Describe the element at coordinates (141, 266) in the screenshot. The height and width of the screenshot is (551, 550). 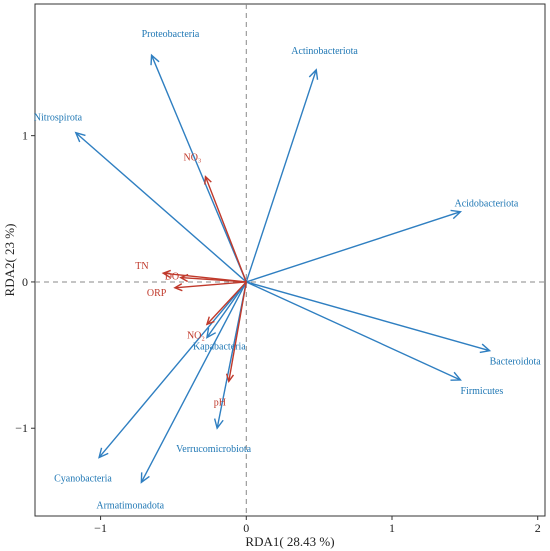
I see `environment-label: TN` at that location.